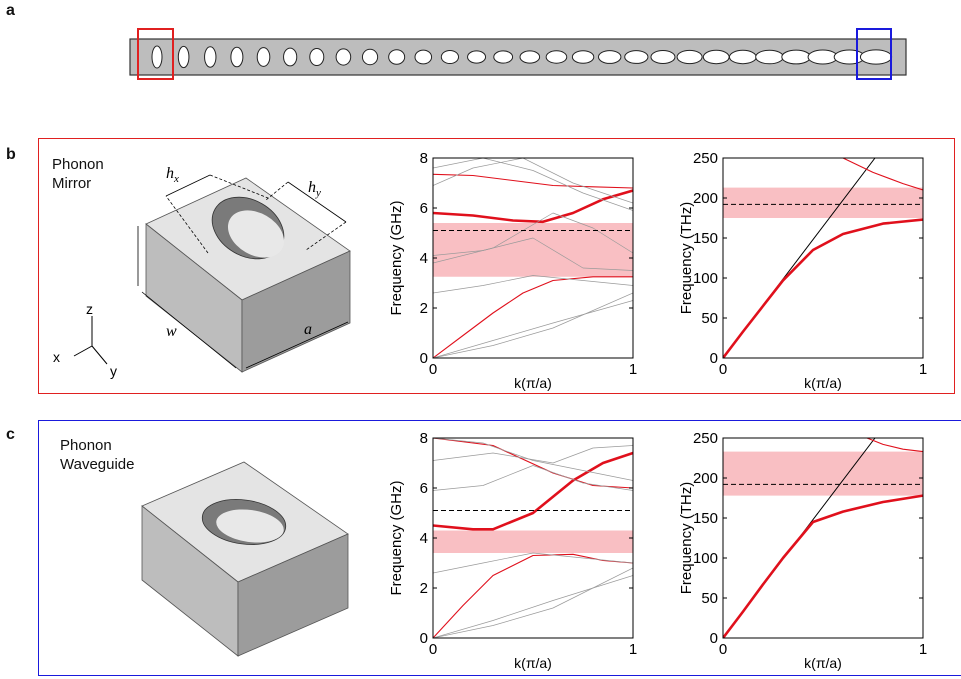  I want to click on label-line-2: Mirror, so click(72, 183).